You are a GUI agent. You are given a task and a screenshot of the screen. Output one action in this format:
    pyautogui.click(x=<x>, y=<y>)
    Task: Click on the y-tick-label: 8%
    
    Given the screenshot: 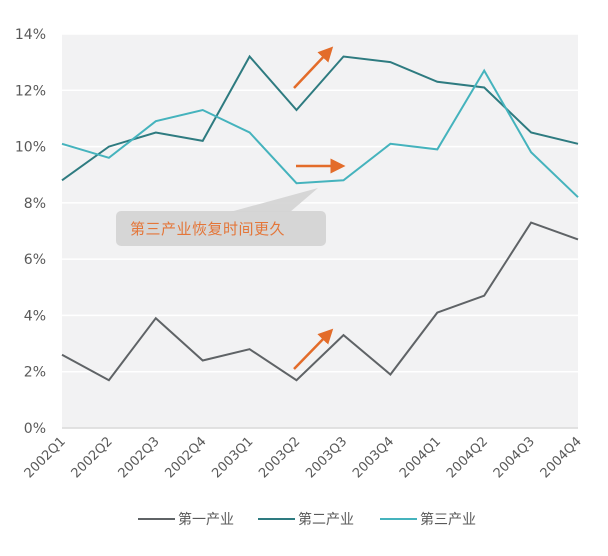 What is the action you would take?
    pyautogui.click(x=35, y=204)
    